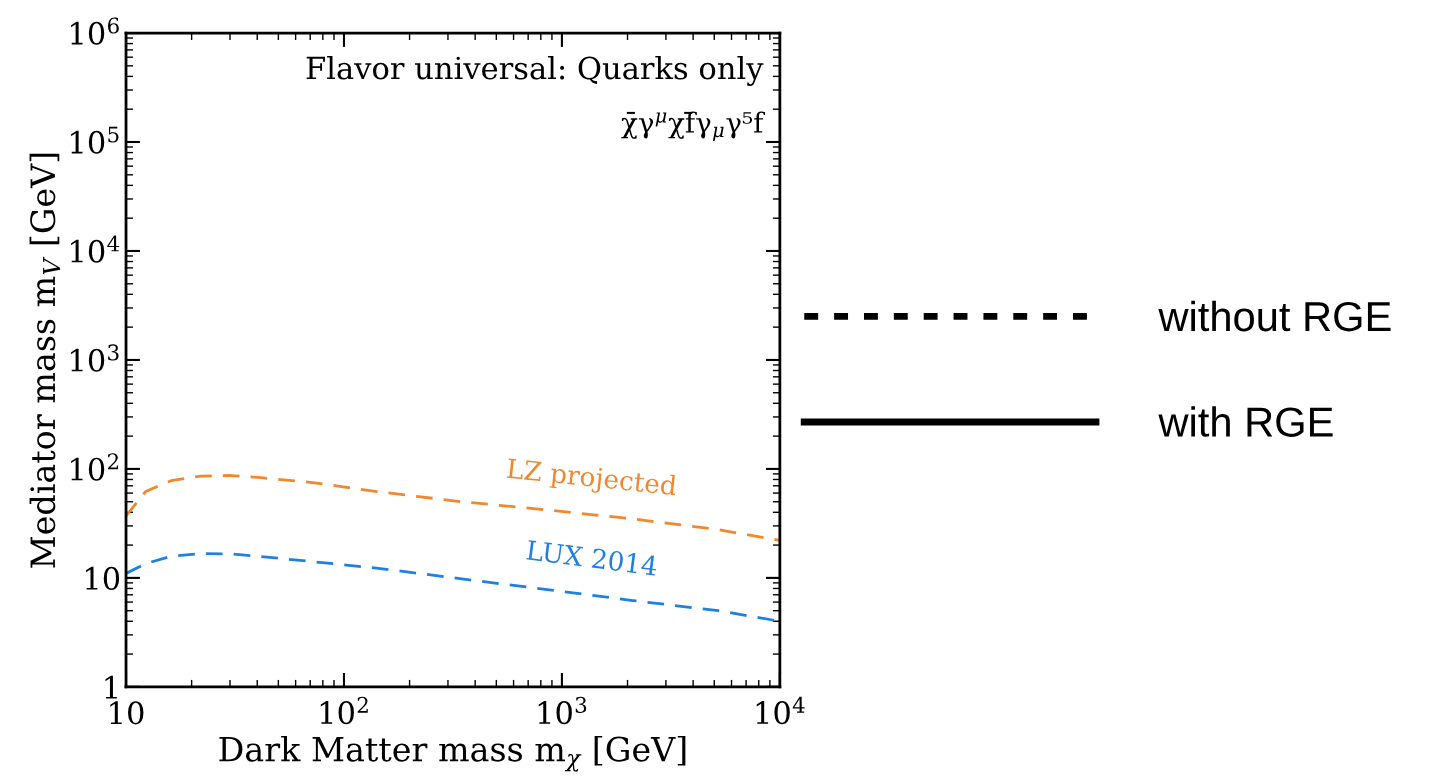 Image resolution: width=1437 pixels, height=777 pixels. Describe the element at coordinates (452, 753) in the screenshot. I see `x-axis-title: Dark Matter mass m$_{χ}$ [GeV]` at that location.